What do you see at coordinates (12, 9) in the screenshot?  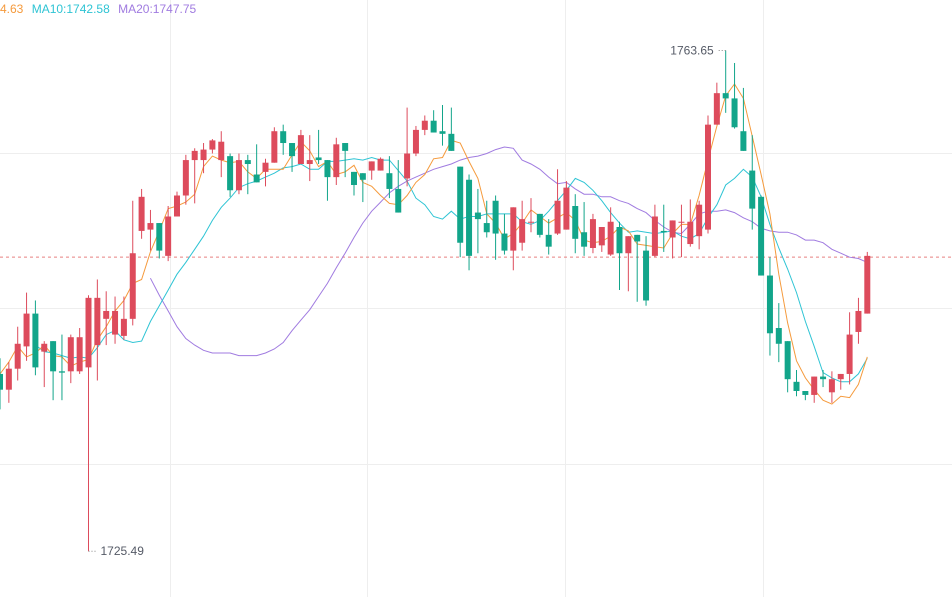 I see `ma5-legend-value: 4.63` at bounding box center [12, 9].